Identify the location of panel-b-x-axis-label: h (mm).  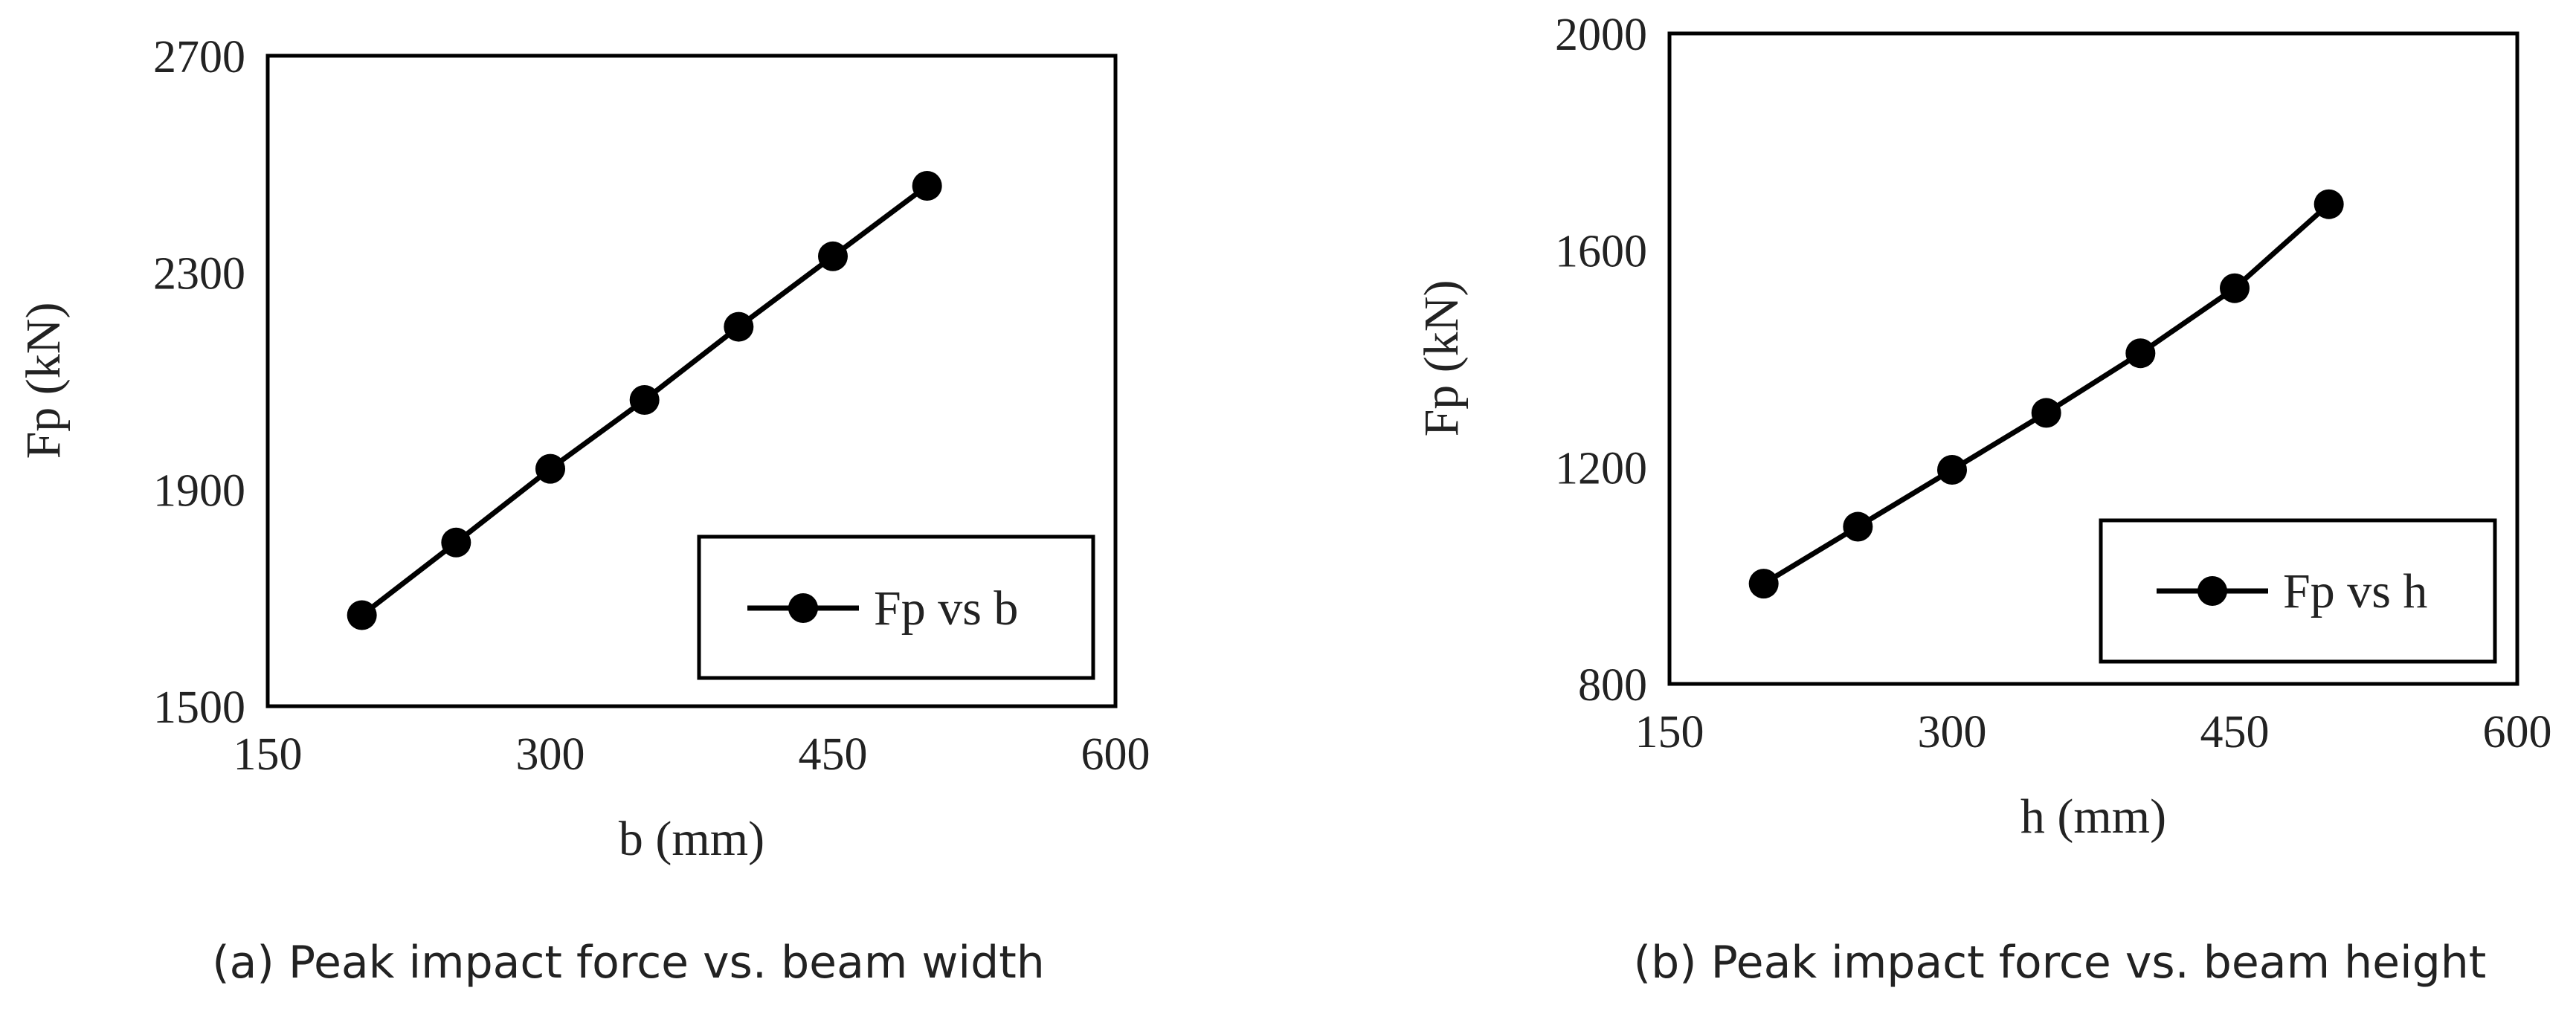
(2093, 816).